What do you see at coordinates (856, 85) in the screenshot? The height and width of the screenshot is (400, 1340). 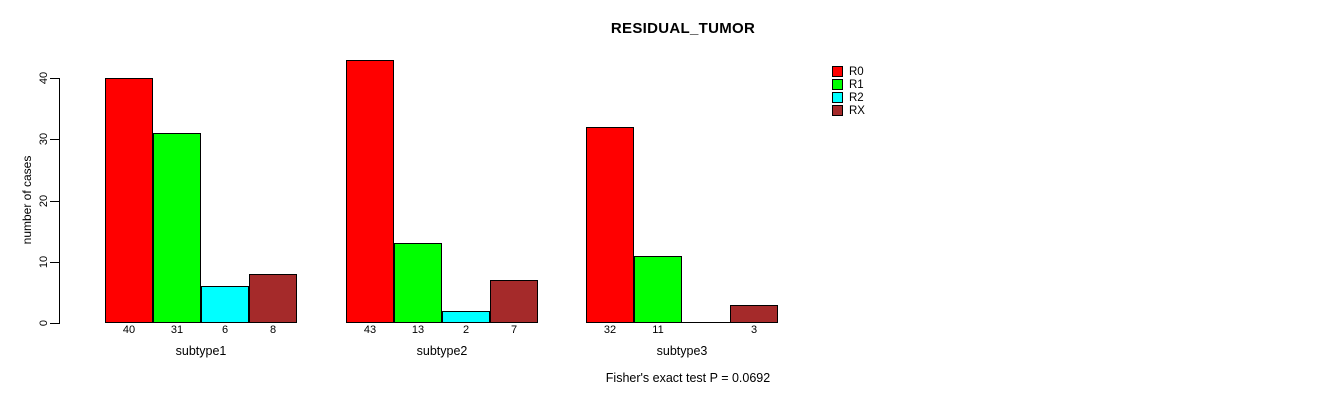 I see `legend-label-R1: R1` at bounding box center [856, 85].